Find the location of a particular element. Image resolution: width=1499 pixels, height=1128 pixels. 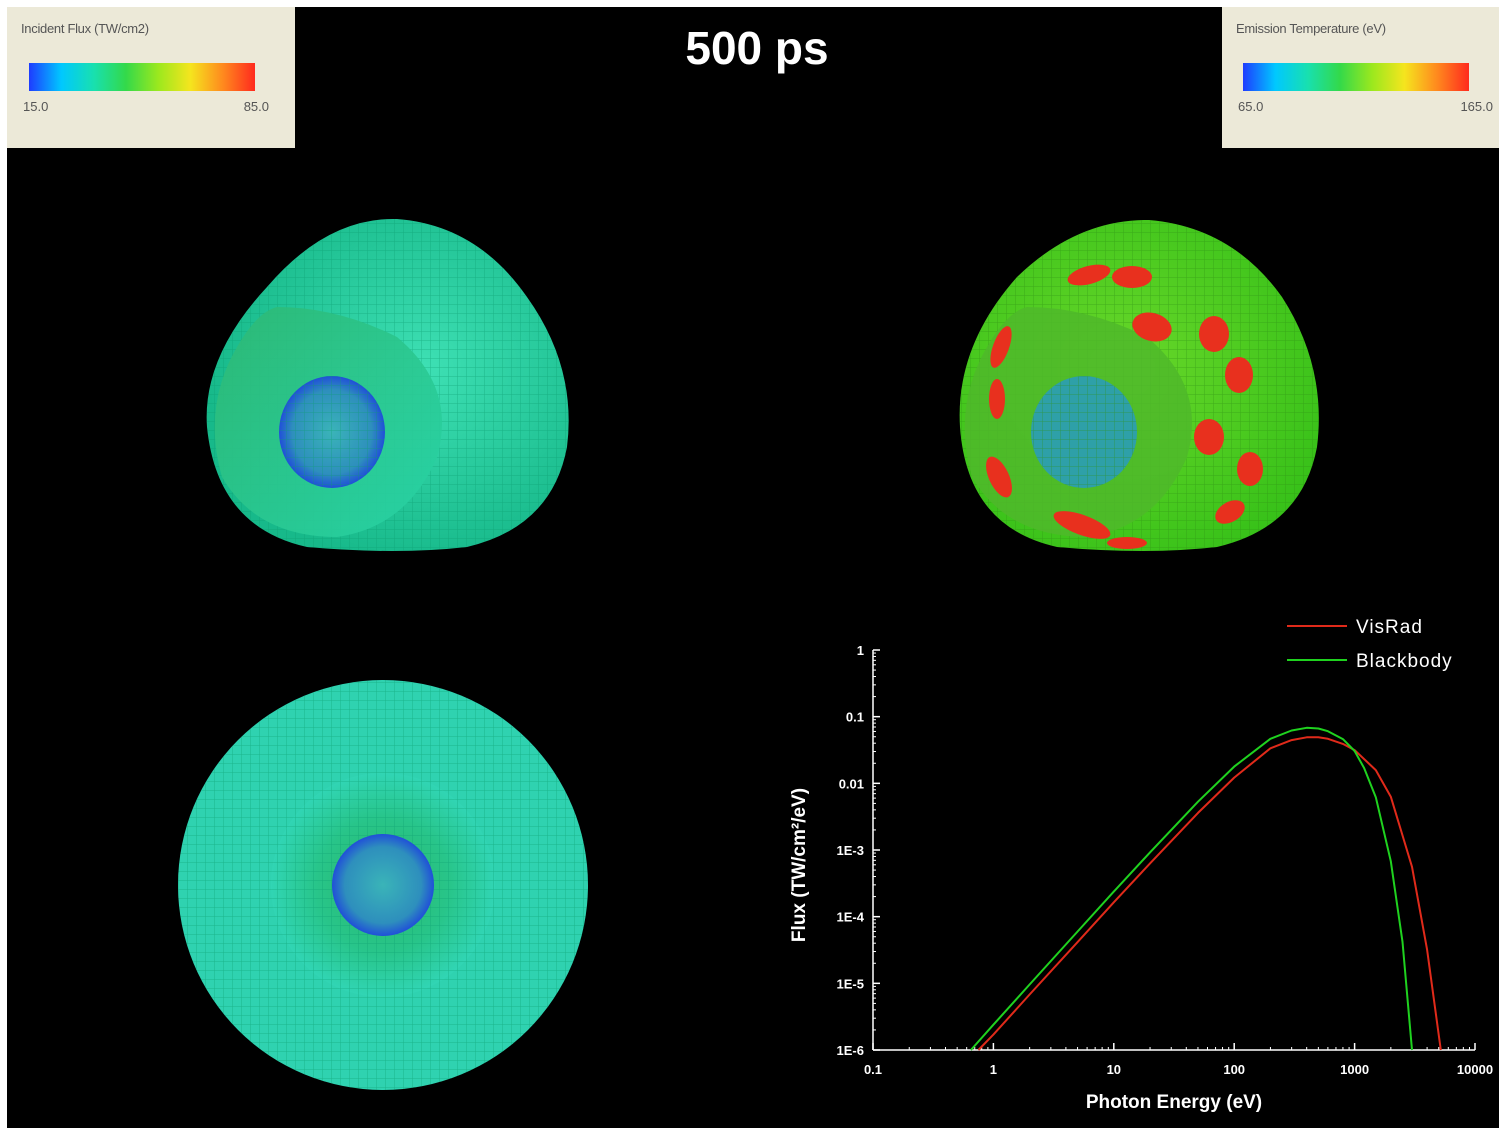

flux-legend-max: 85.0 is located at coordinates (256, 106).